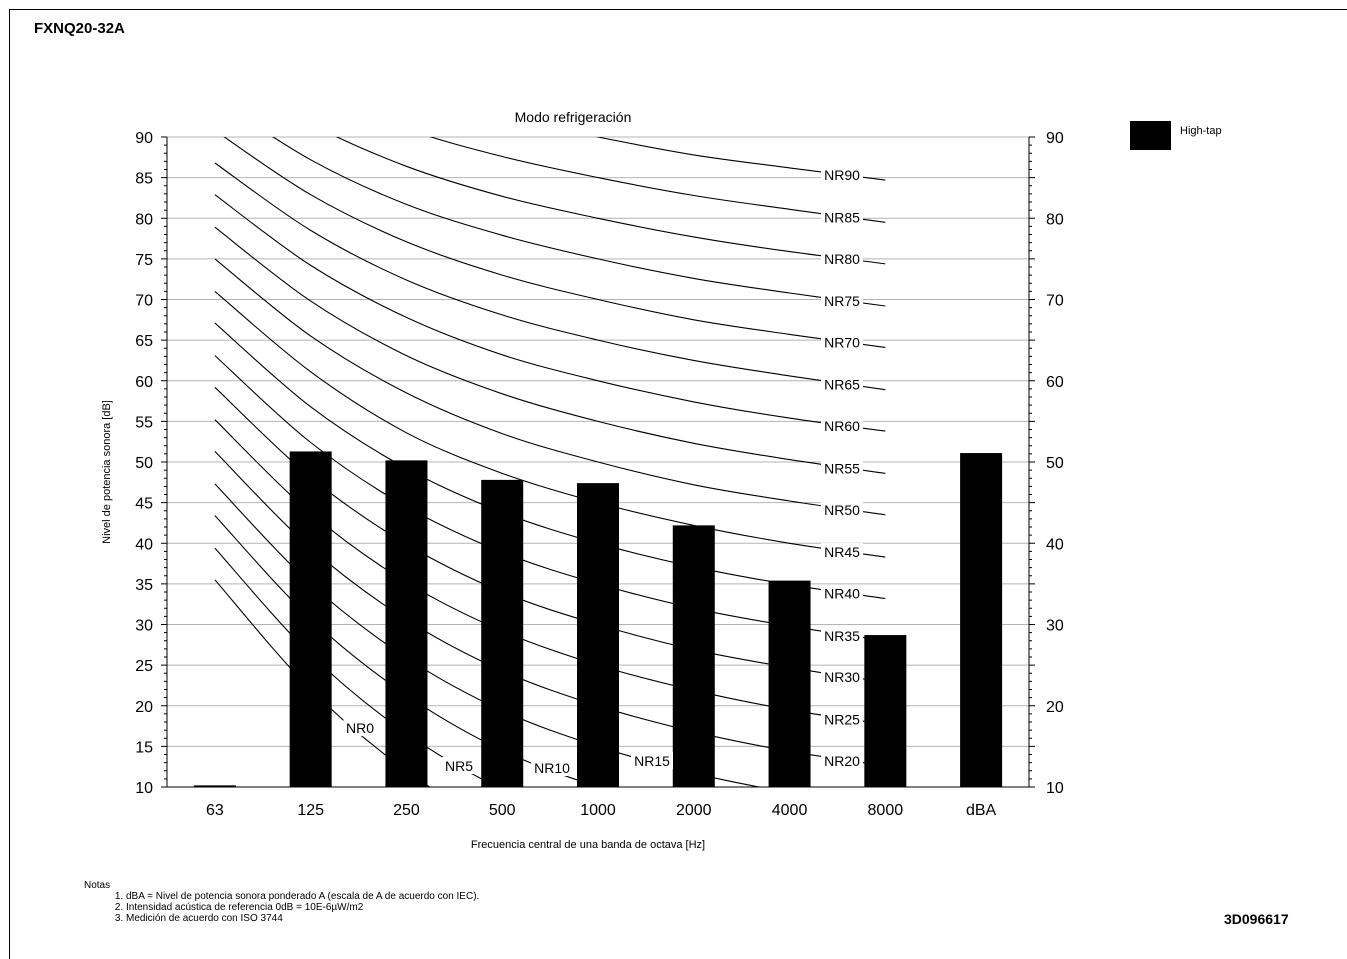 This screenshot has width=1347, height=959. Describe the element at coordinates (144, 260) in the screenshot. I see `y-tick-label: 75` at that location.